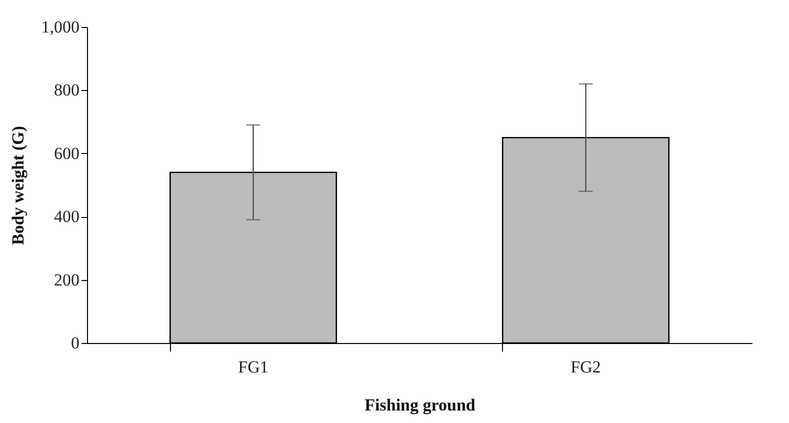 This screenshot has height=423, width=789. Describe the element at coordinates (67, 90) in the screenshot. I see `y-tick-label: 800` at that location.